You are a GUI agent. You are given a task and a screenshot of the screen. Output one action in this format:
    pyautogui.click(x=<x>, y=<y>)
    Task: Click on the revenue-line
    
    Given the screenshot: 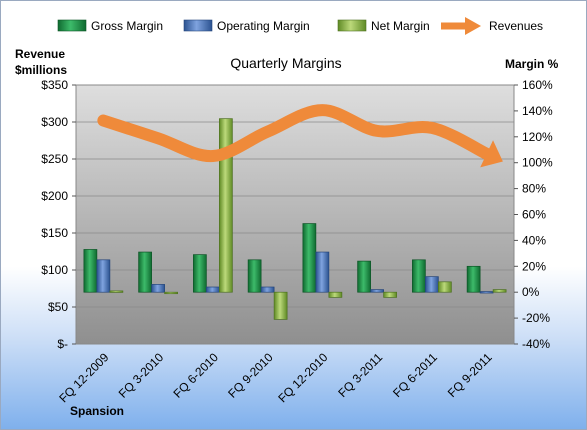 What is the action you would take?
    pyautogui.click(x=300, y=136)
    